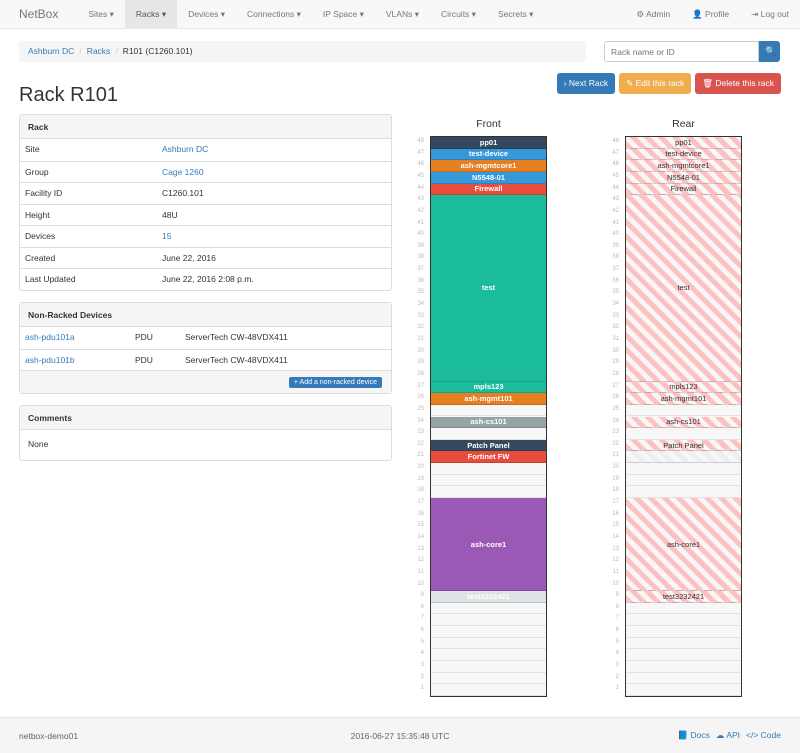 The height and width of the screenshot is (753, 800). Describe the element at coordinates (189, 257) in the screenshot. I see `attribute-value: June 22, 2016` at that location.